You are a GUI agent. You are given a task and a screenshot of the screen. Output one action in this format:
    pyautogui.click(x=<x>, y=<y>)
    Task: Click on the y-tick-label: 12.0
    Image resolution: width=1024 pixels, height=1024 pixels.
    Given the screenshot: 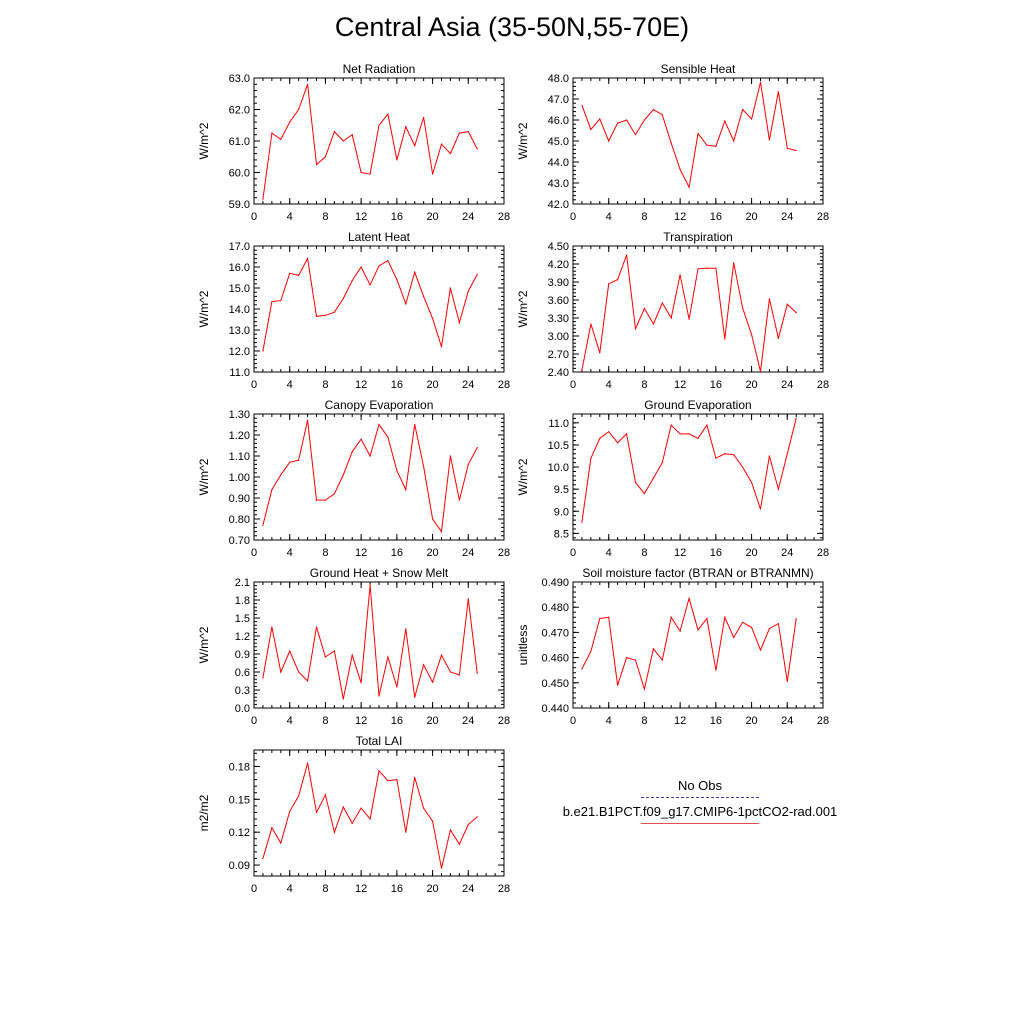 What is the action you would take?
    pyautogui.click(x=239, y=352)
    